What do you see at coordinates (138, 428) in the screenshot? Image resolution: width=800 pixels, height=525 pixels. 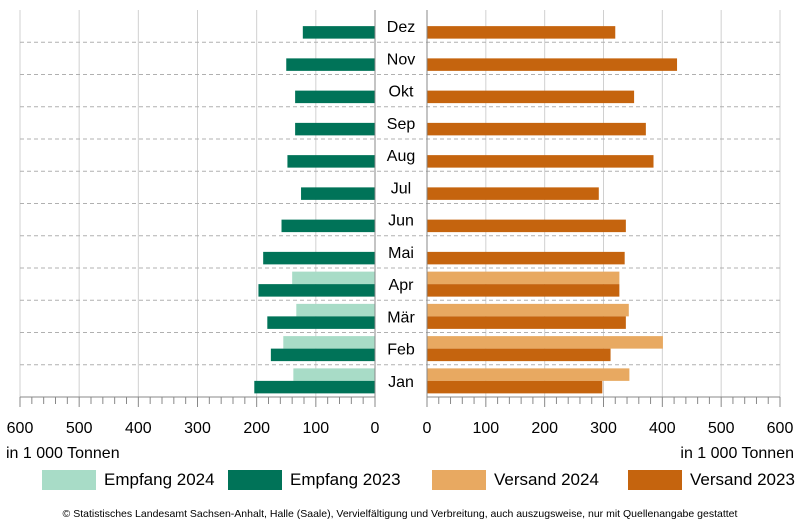 I see `tick-label-left: 400` at bounding box center [138, 428].